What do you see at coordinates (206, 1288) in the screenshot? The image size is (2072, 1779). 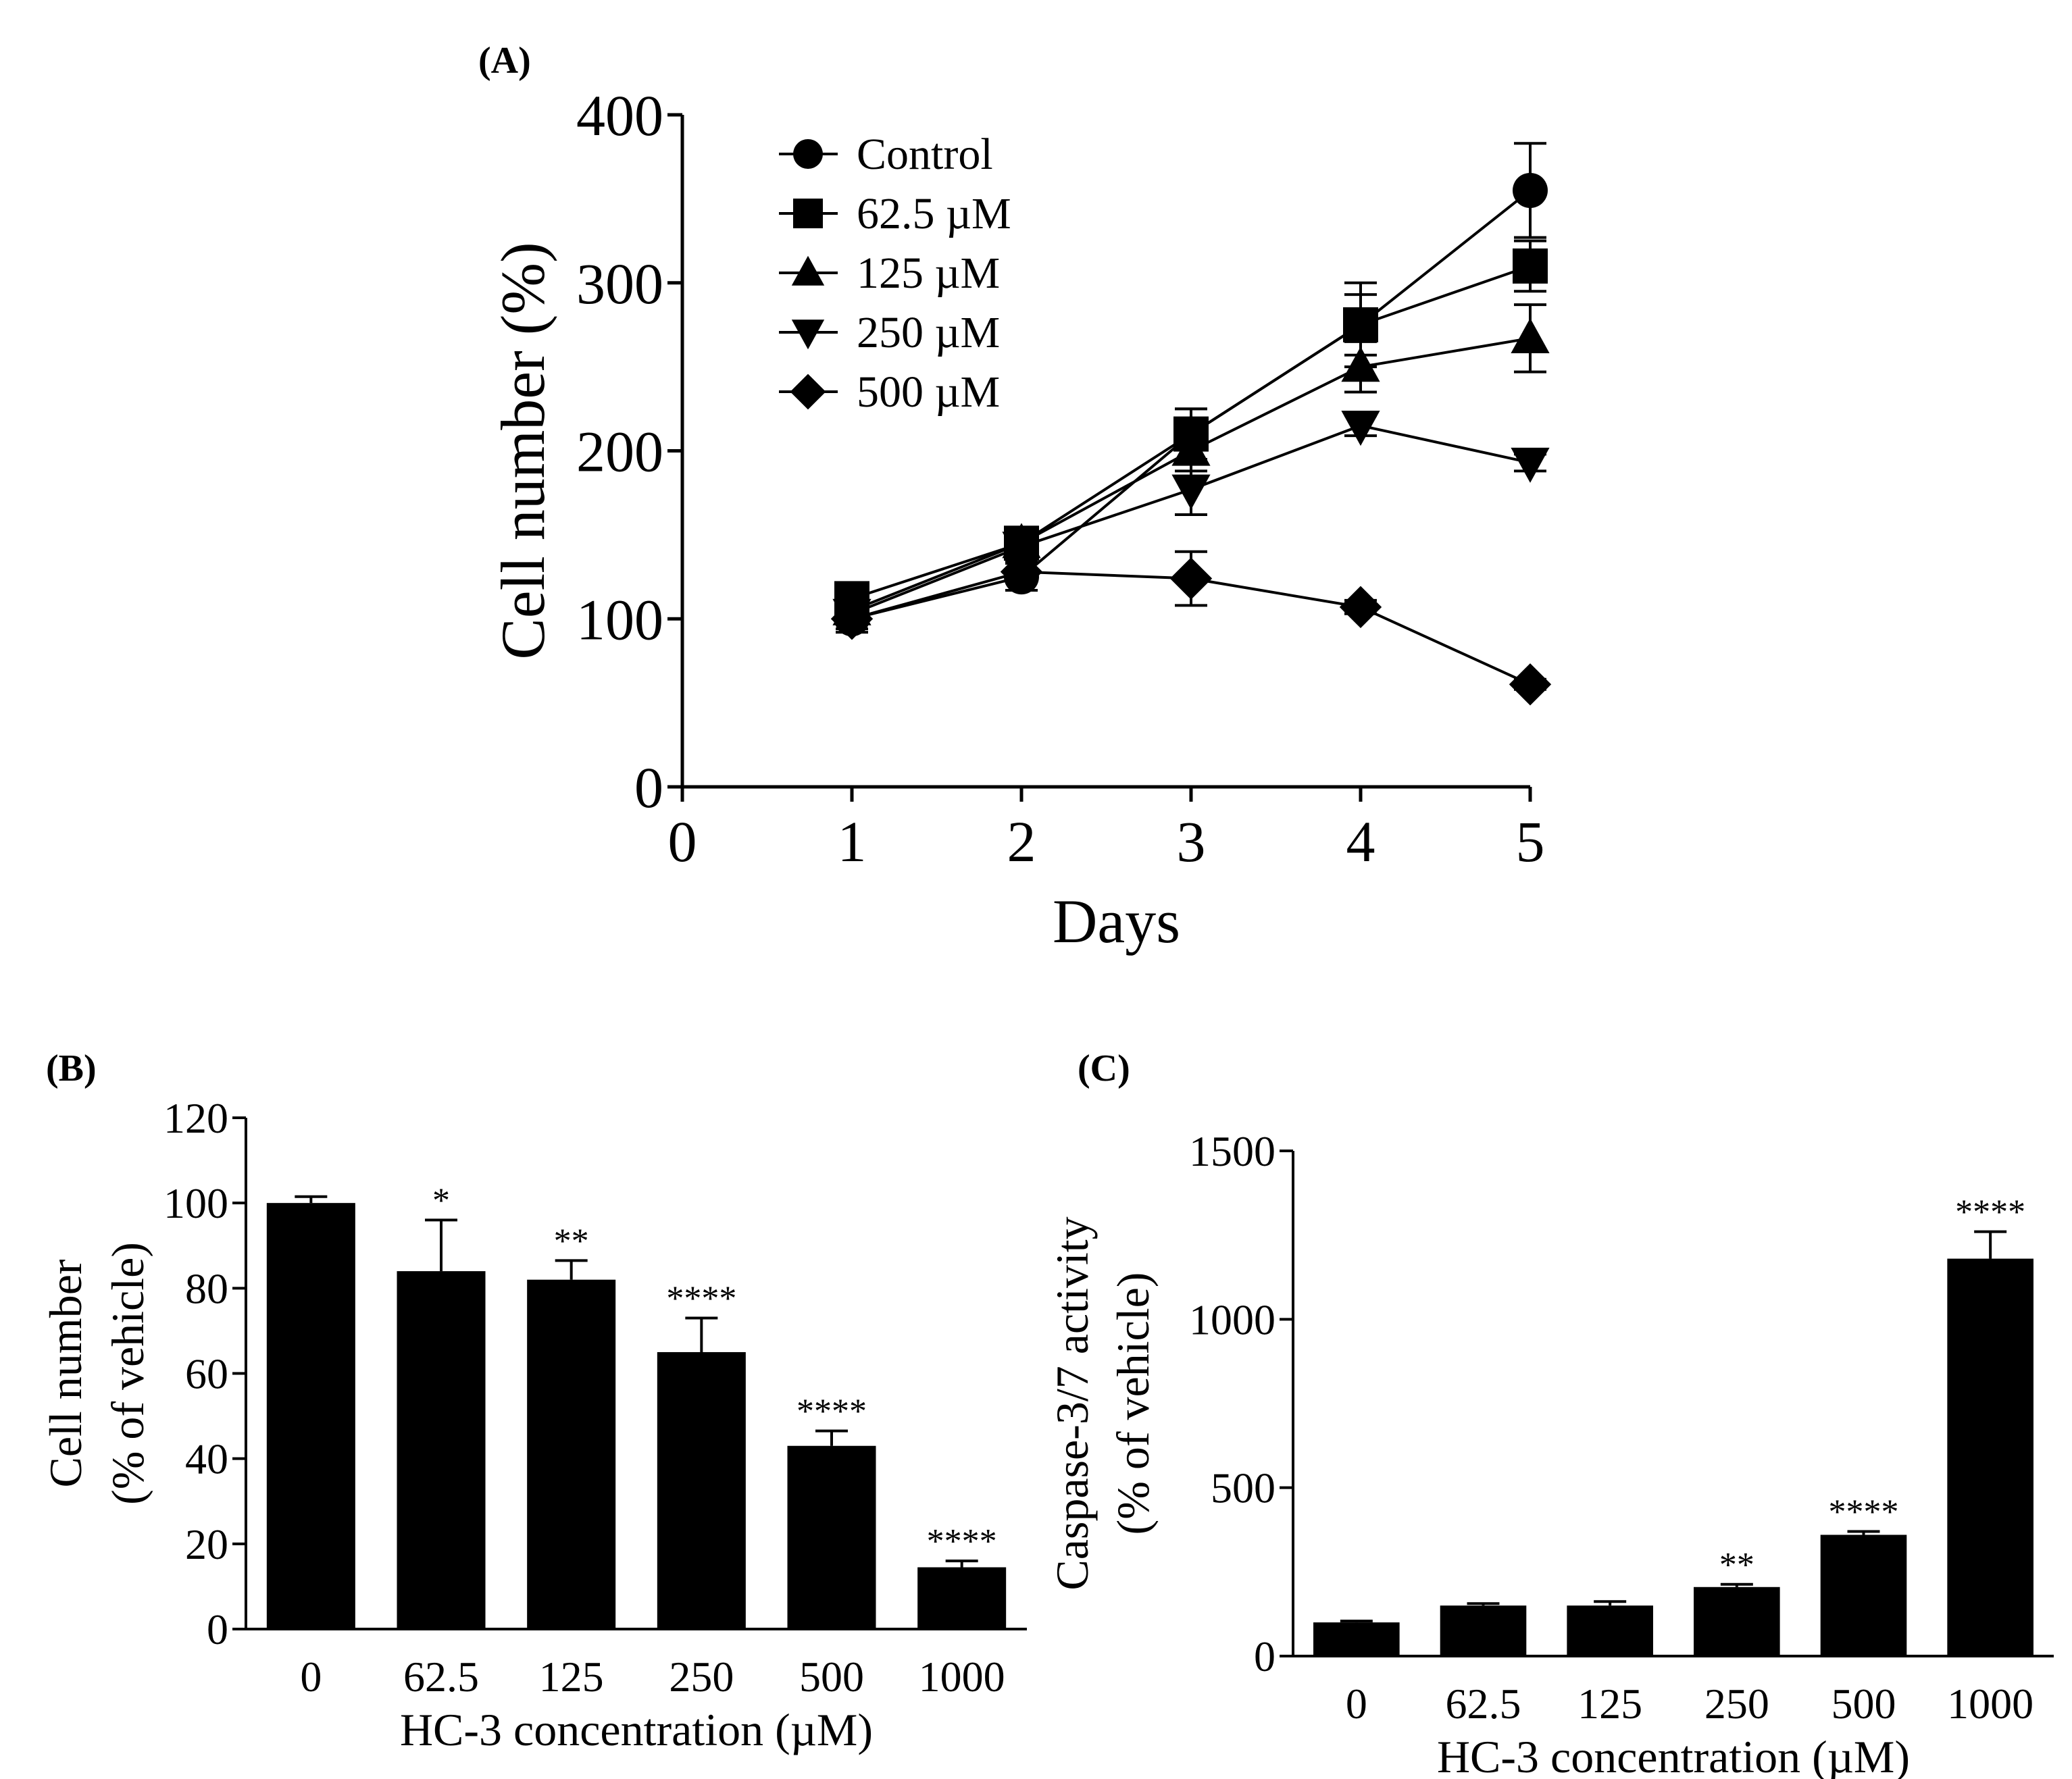 I see `y-tick-label: 80` at bounding box center [206, 1288].